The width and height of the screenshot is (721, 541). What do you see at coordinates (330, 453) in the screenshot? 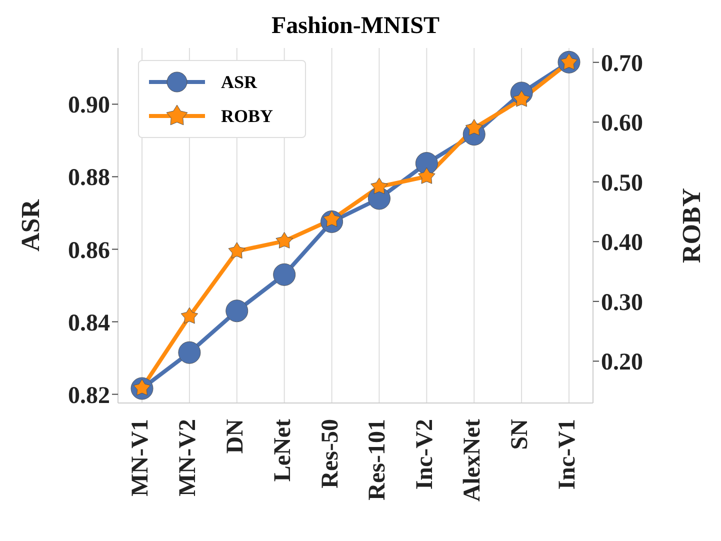
I see `x-tick-label: Res-50` at bounding box center [330, 453].